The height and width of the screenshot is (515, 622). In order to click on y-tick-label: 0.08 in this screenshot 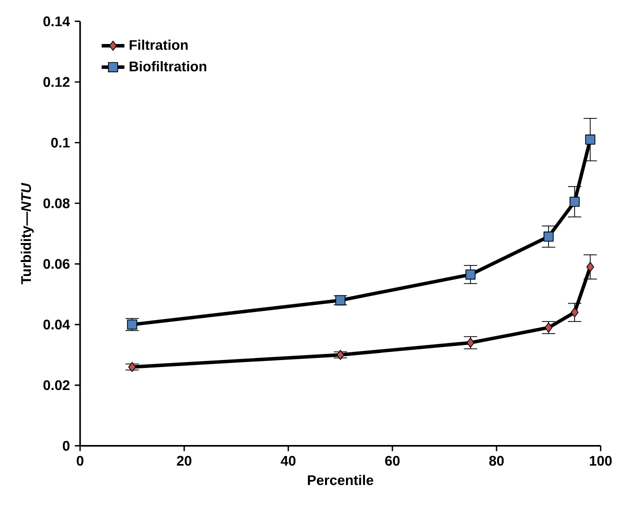, I will do `click(56, 203)`.